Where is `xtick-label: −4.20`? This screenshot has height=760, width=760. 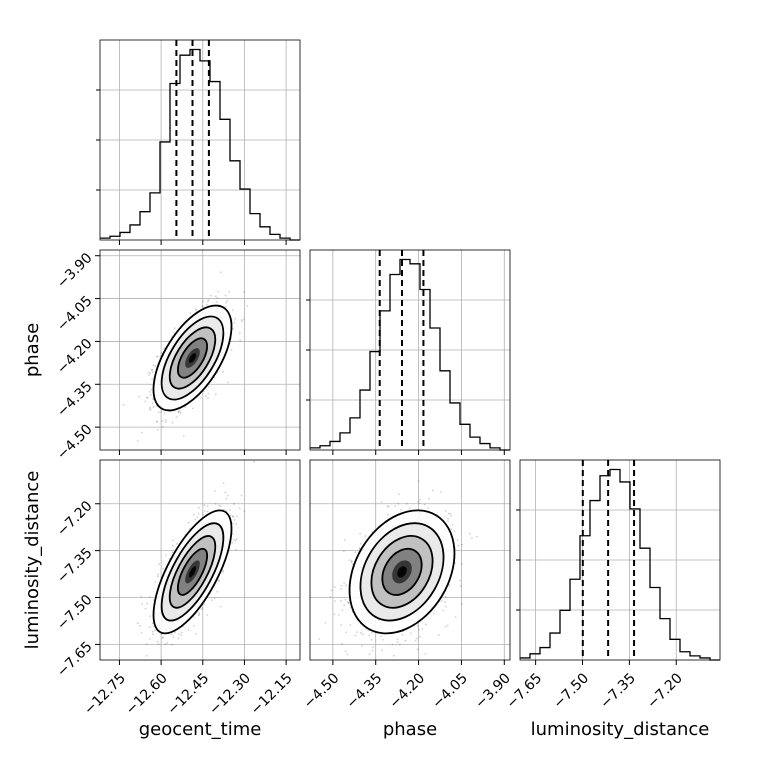 xtick-label: −4.20 is located at coordinates (408, 691).